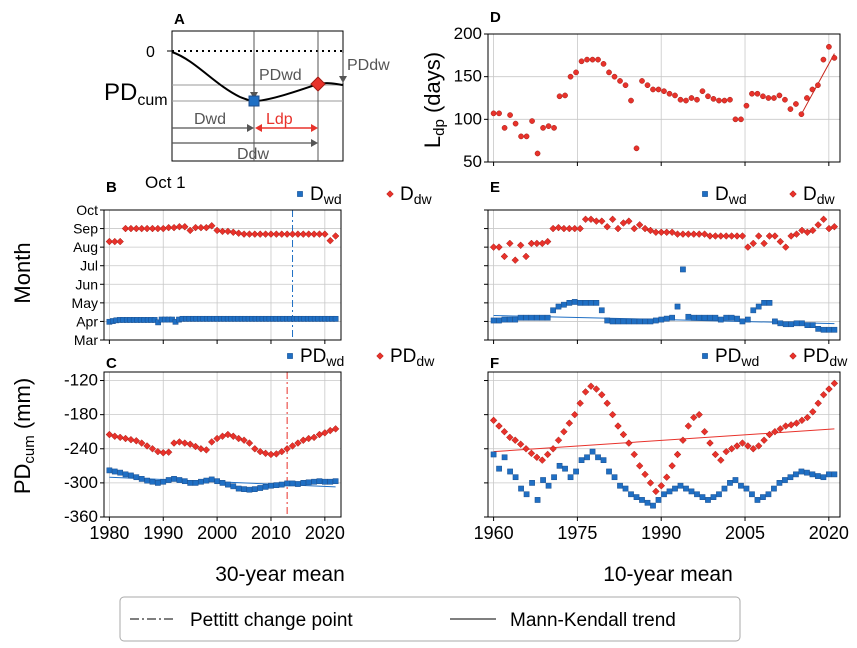 This screenshot has width=857, height=648. Describe the element at coordinates (430, 619) in the screenshot. I see `bottom-legend-box` at that location.